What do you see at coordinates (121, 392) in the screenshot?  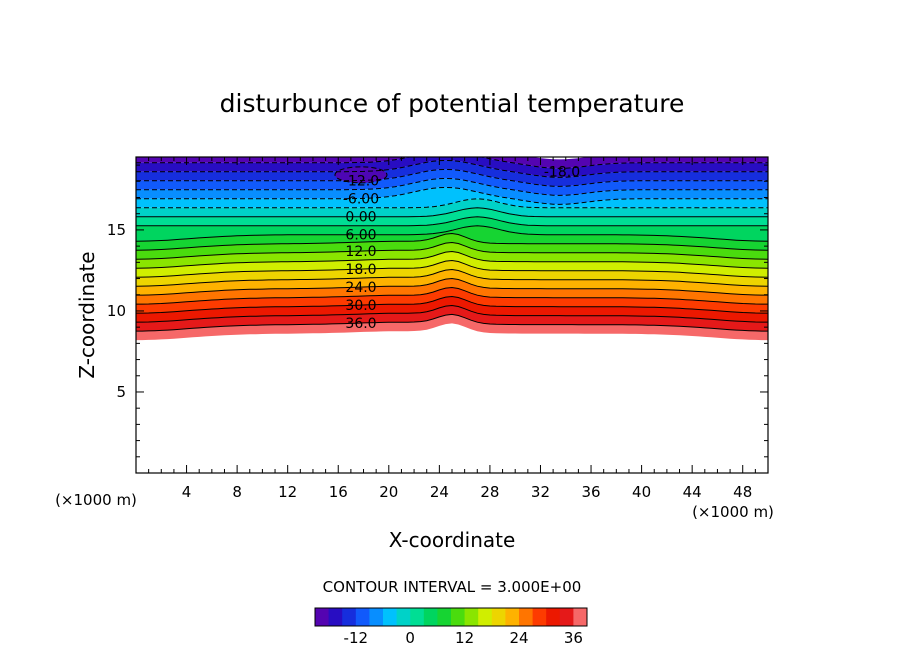 I see `y-tick-label: 5` at bounding box center [121, 392].